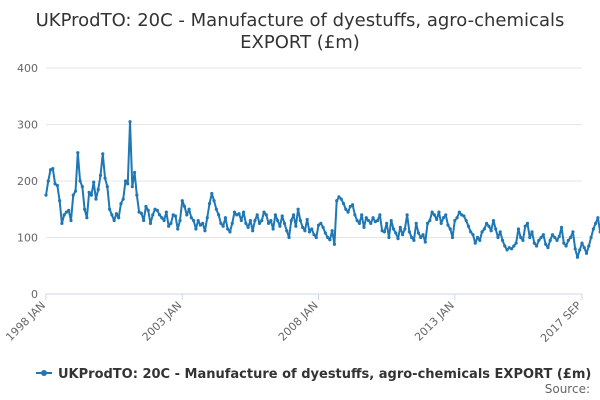  Describe the element at coordinates (567, 389) in the screenshot. I see `source-credit: Source:` at that location.